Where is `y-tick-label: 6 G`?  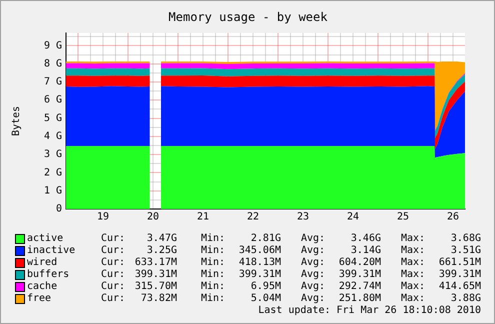
y-tick-label: 6 G is located at coordinates (53, 100).